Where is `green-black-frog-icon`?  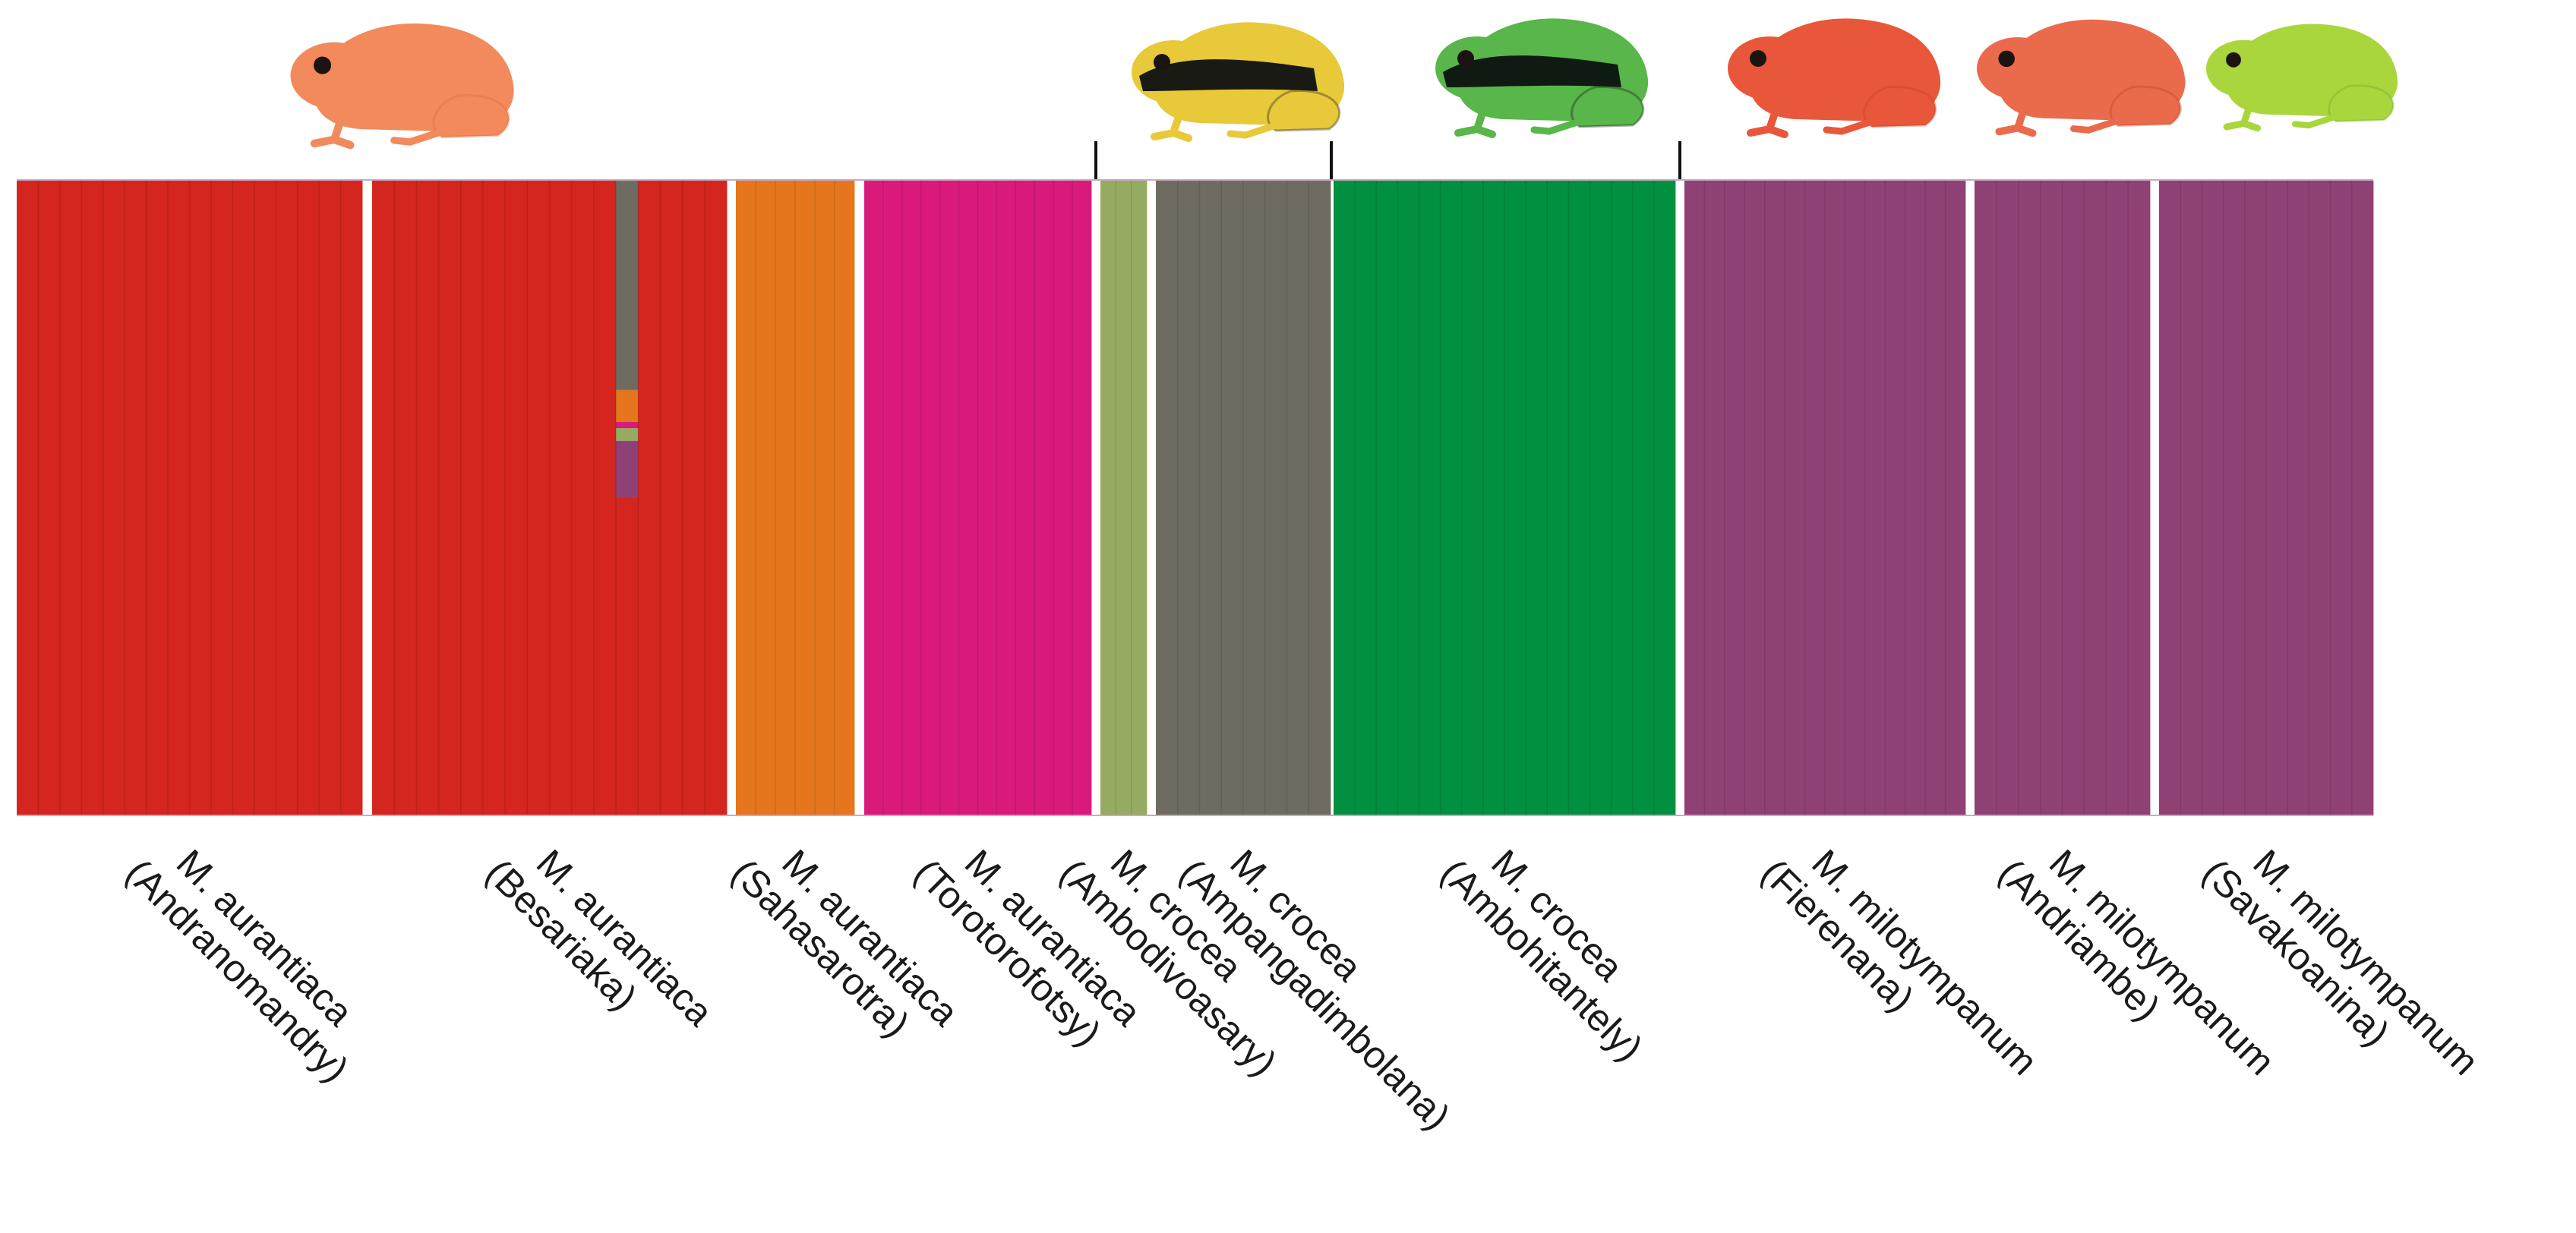
green-black-frog-icon is located at coordinates (1542, 78).